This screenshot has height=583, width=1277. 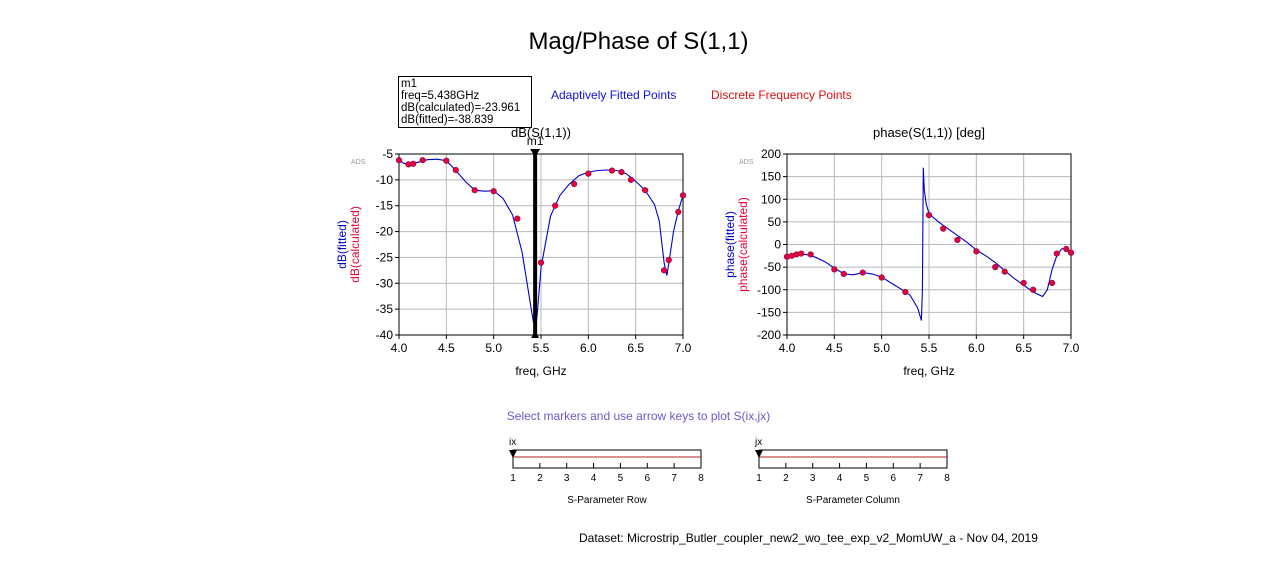 What do you see at coordinates (638, 41) in the screenshot?
I see `main-title: Mag/Phase of S(1,1)` at bounding box center [638, 41].